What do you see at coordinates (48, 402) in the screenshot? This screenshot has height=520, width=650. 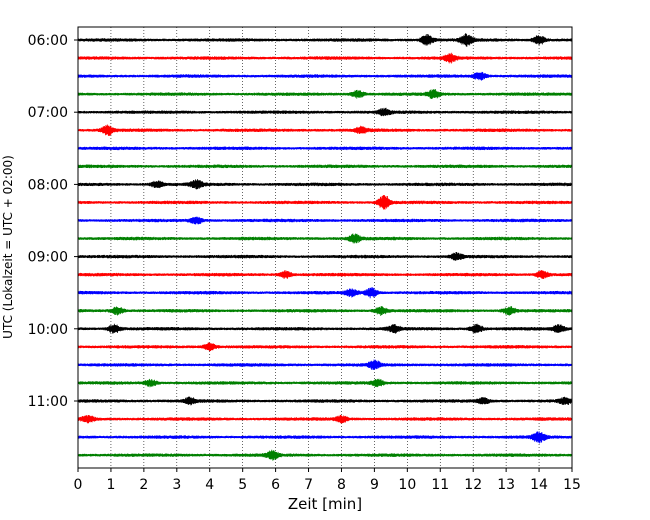 I see `y-tick-label: 11:00` at bounding box center [48, 402].